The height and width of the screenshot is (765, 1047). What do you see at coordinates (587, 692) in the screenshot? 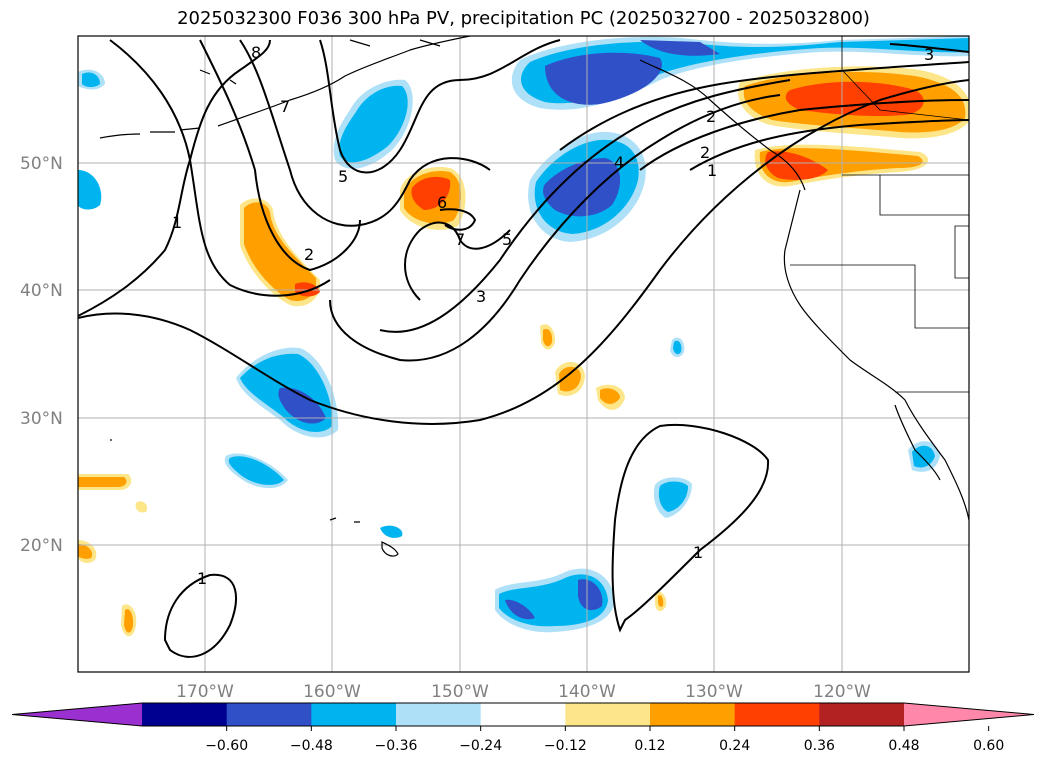
I see `lon-tick-label: 140°W` at bounding box center [587, 692].